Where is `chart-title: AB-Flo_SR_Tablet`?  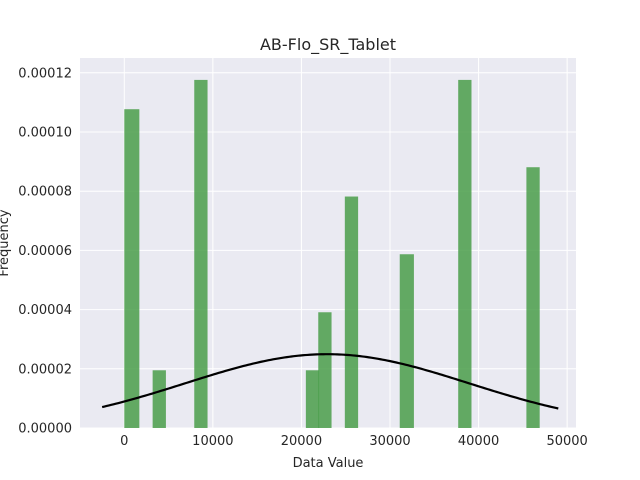 chart-title: AB-Flo_SR_Tablet is located at coordinates (328, 45).